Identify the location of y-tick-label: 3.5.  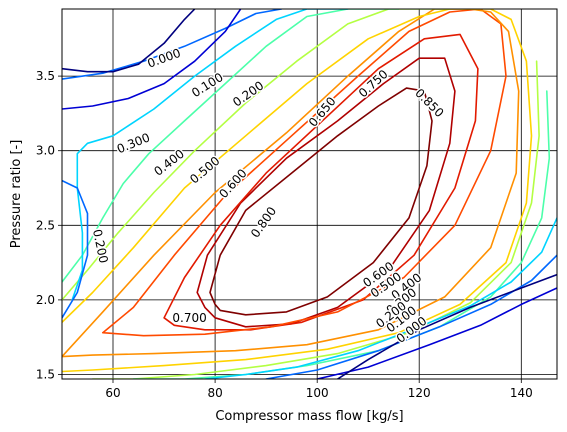
(45, 76).